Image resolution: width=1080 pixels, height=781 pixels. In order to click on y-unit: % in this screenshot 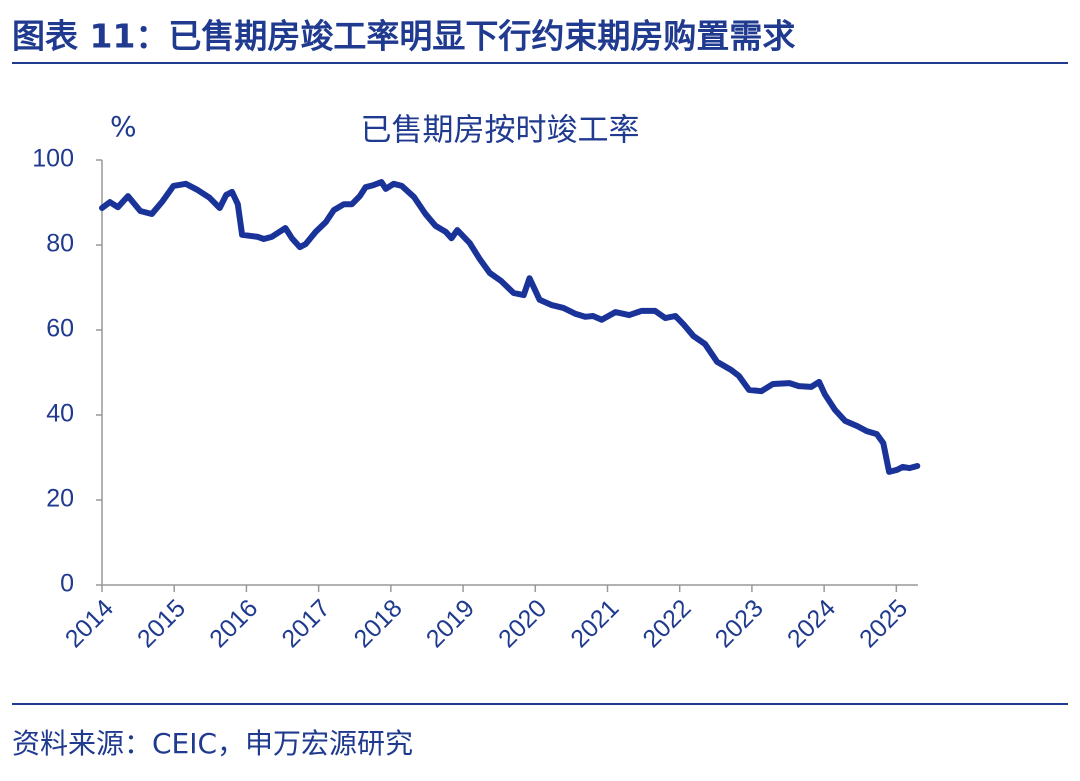, I will do `click(123, 126)`.